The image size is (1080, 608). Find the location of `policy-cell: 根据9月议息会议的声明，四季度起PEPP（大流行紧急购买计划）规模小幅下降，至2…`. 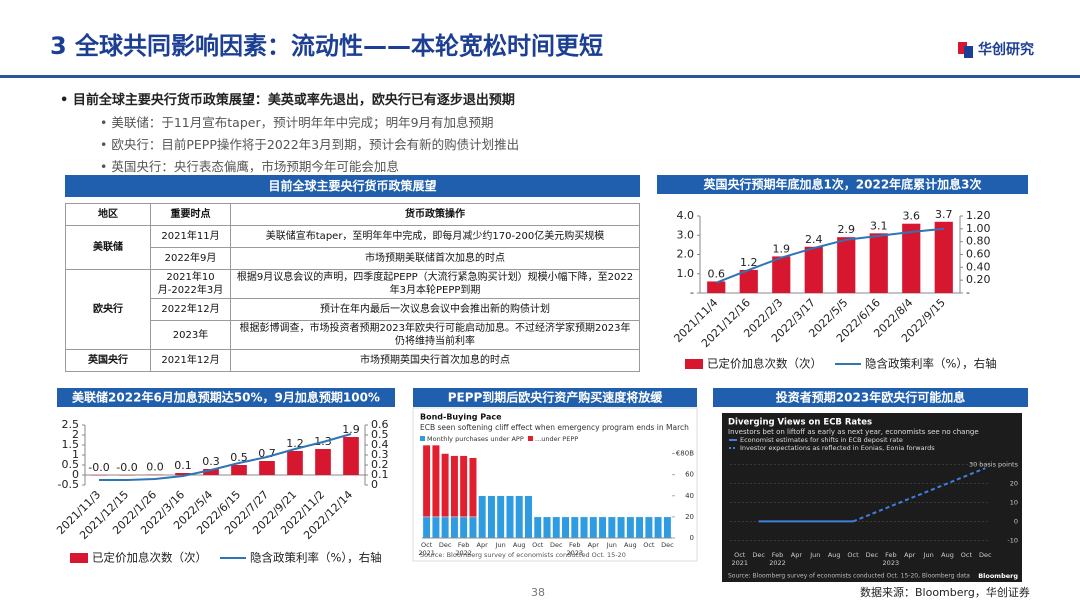

policy-cell: 根据9月议息会议的声明，四季度起PEPP（大流行紧急购买计划）规模小幅下降，至2… is located at coordinates (435, 284).